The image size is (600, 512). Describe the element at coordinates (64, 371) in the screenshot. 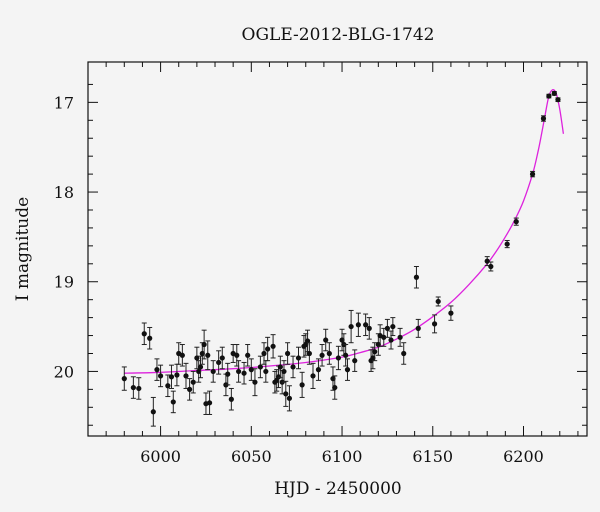

I see `y-tick-label: 20` at that location.